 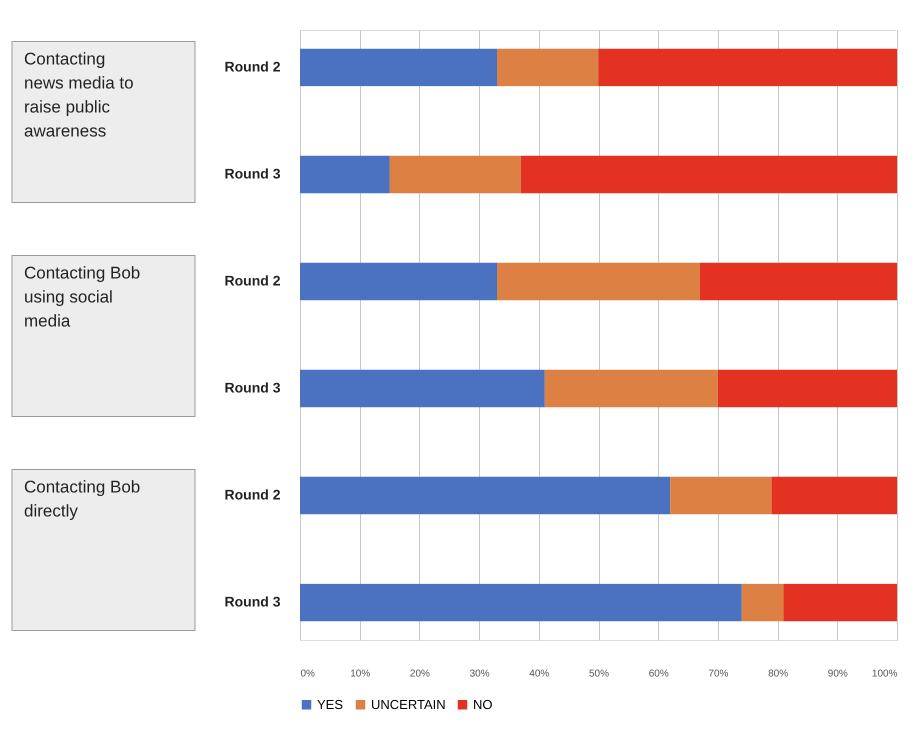 I want to click on legend-label: UNCERTAIN, so click(x=408, y=704).